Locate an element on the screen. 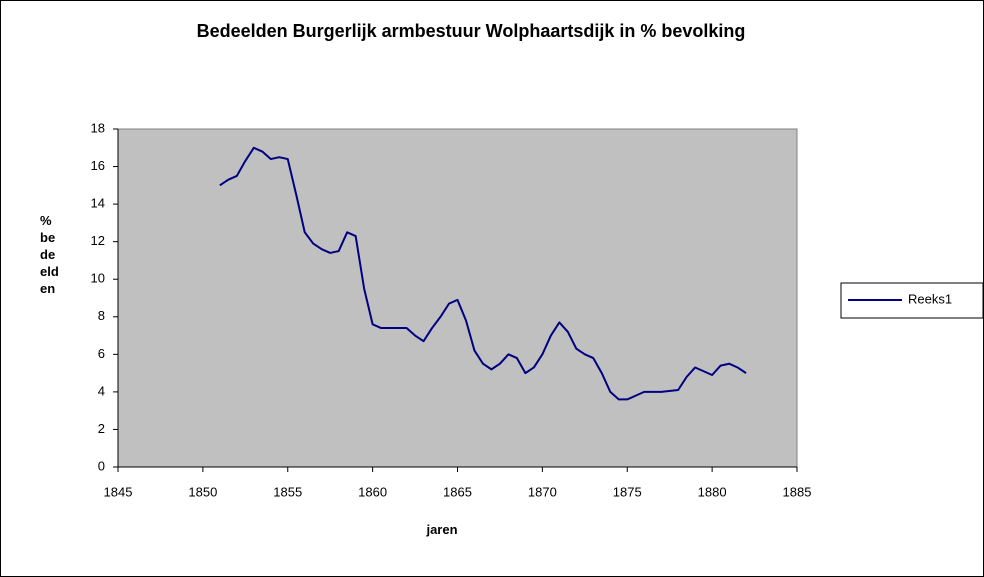 This screenshot has width=984, height=577. x-tick-label: 1865 is located at coordinates (457, 491).